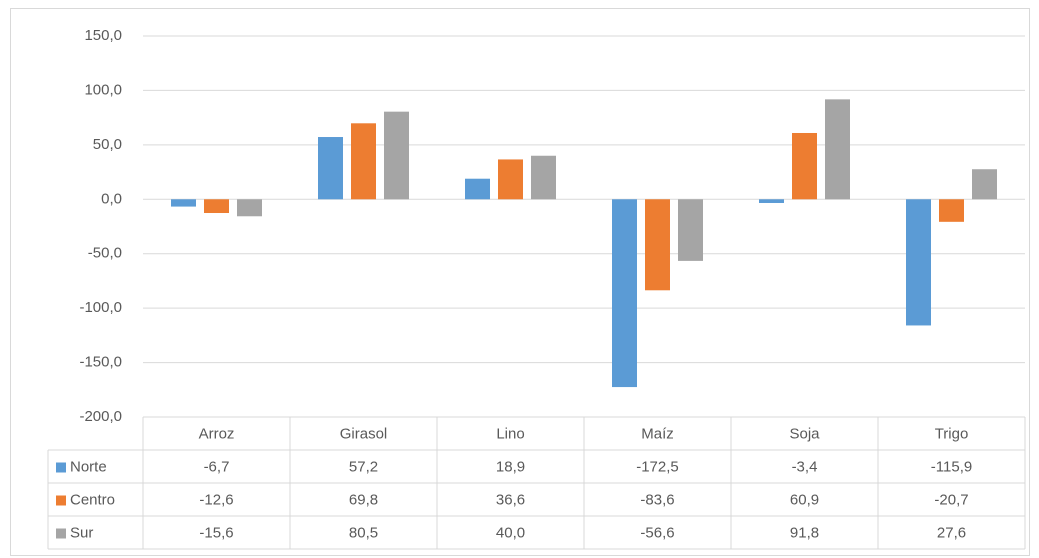  I want to click on data-table-cell: 91,8, so click(804, 532).